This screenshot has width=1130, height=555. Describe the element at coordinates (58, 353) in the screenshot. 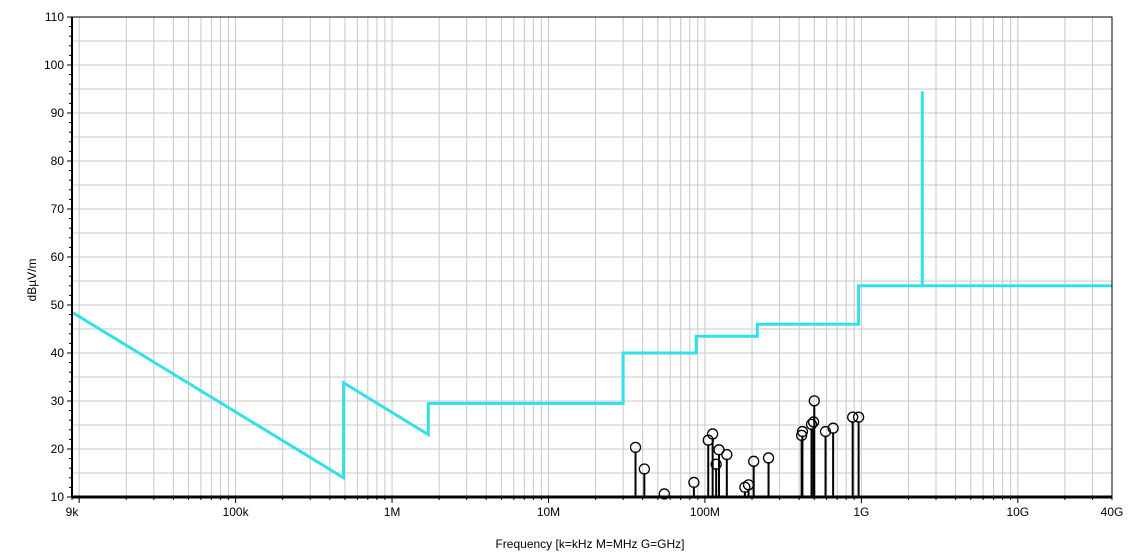

I see `y-tick-label: 40` at that location.